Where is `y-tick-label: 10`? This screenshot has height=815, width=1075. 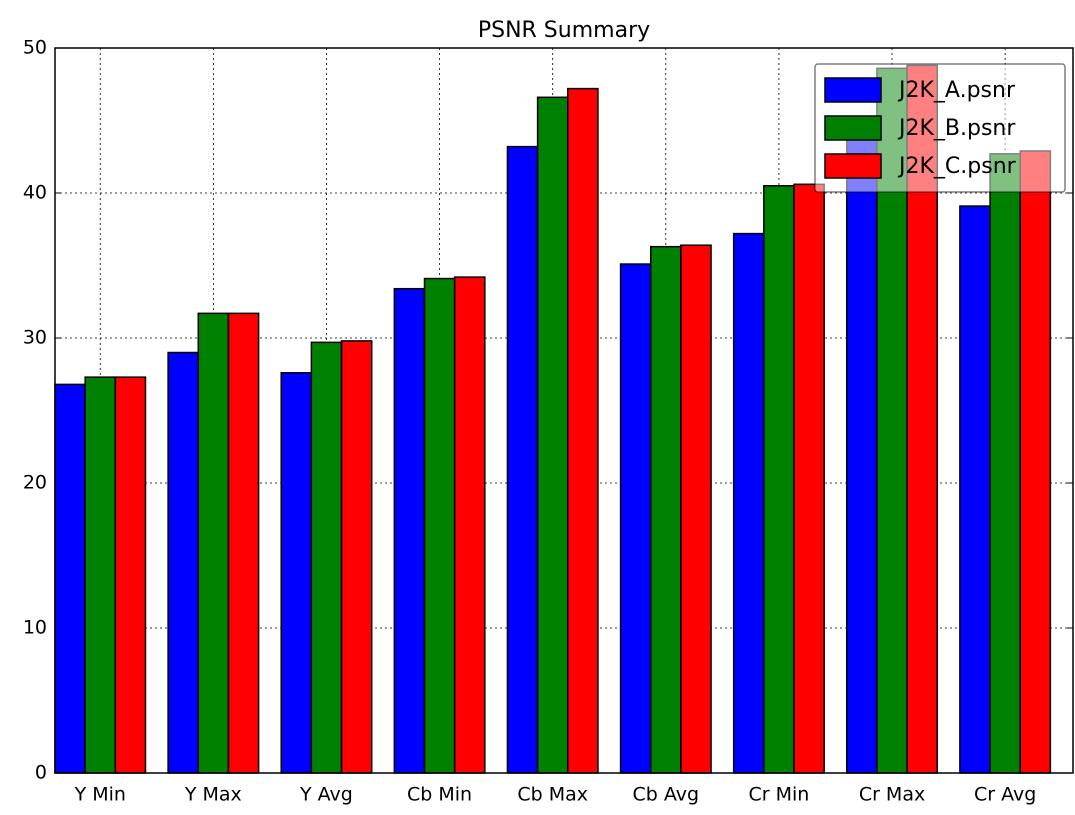
y-tick-label: 10 is located at coordinates (35, 628).